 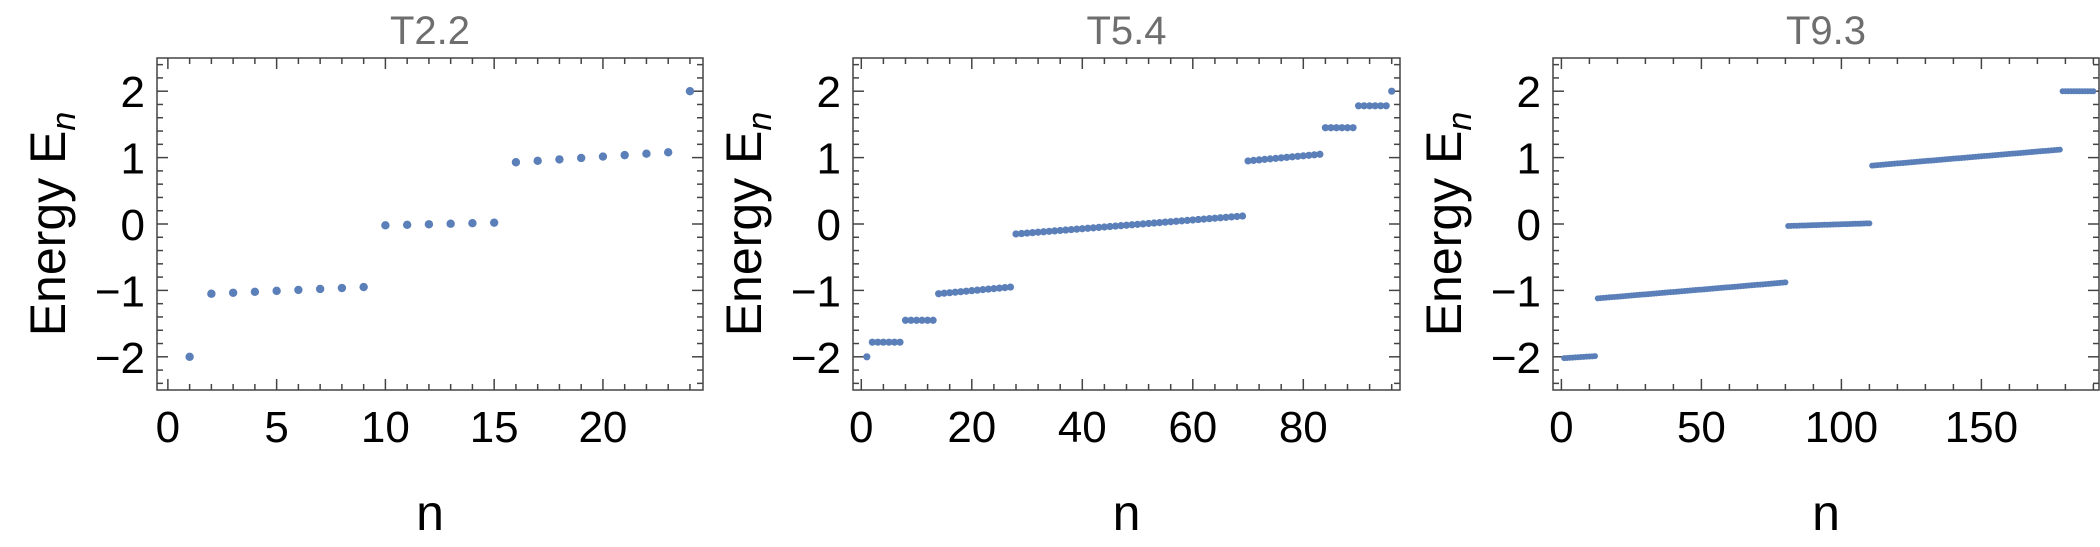 I want to click on panel-1-xlabel: n, so click(x=430, y=513).